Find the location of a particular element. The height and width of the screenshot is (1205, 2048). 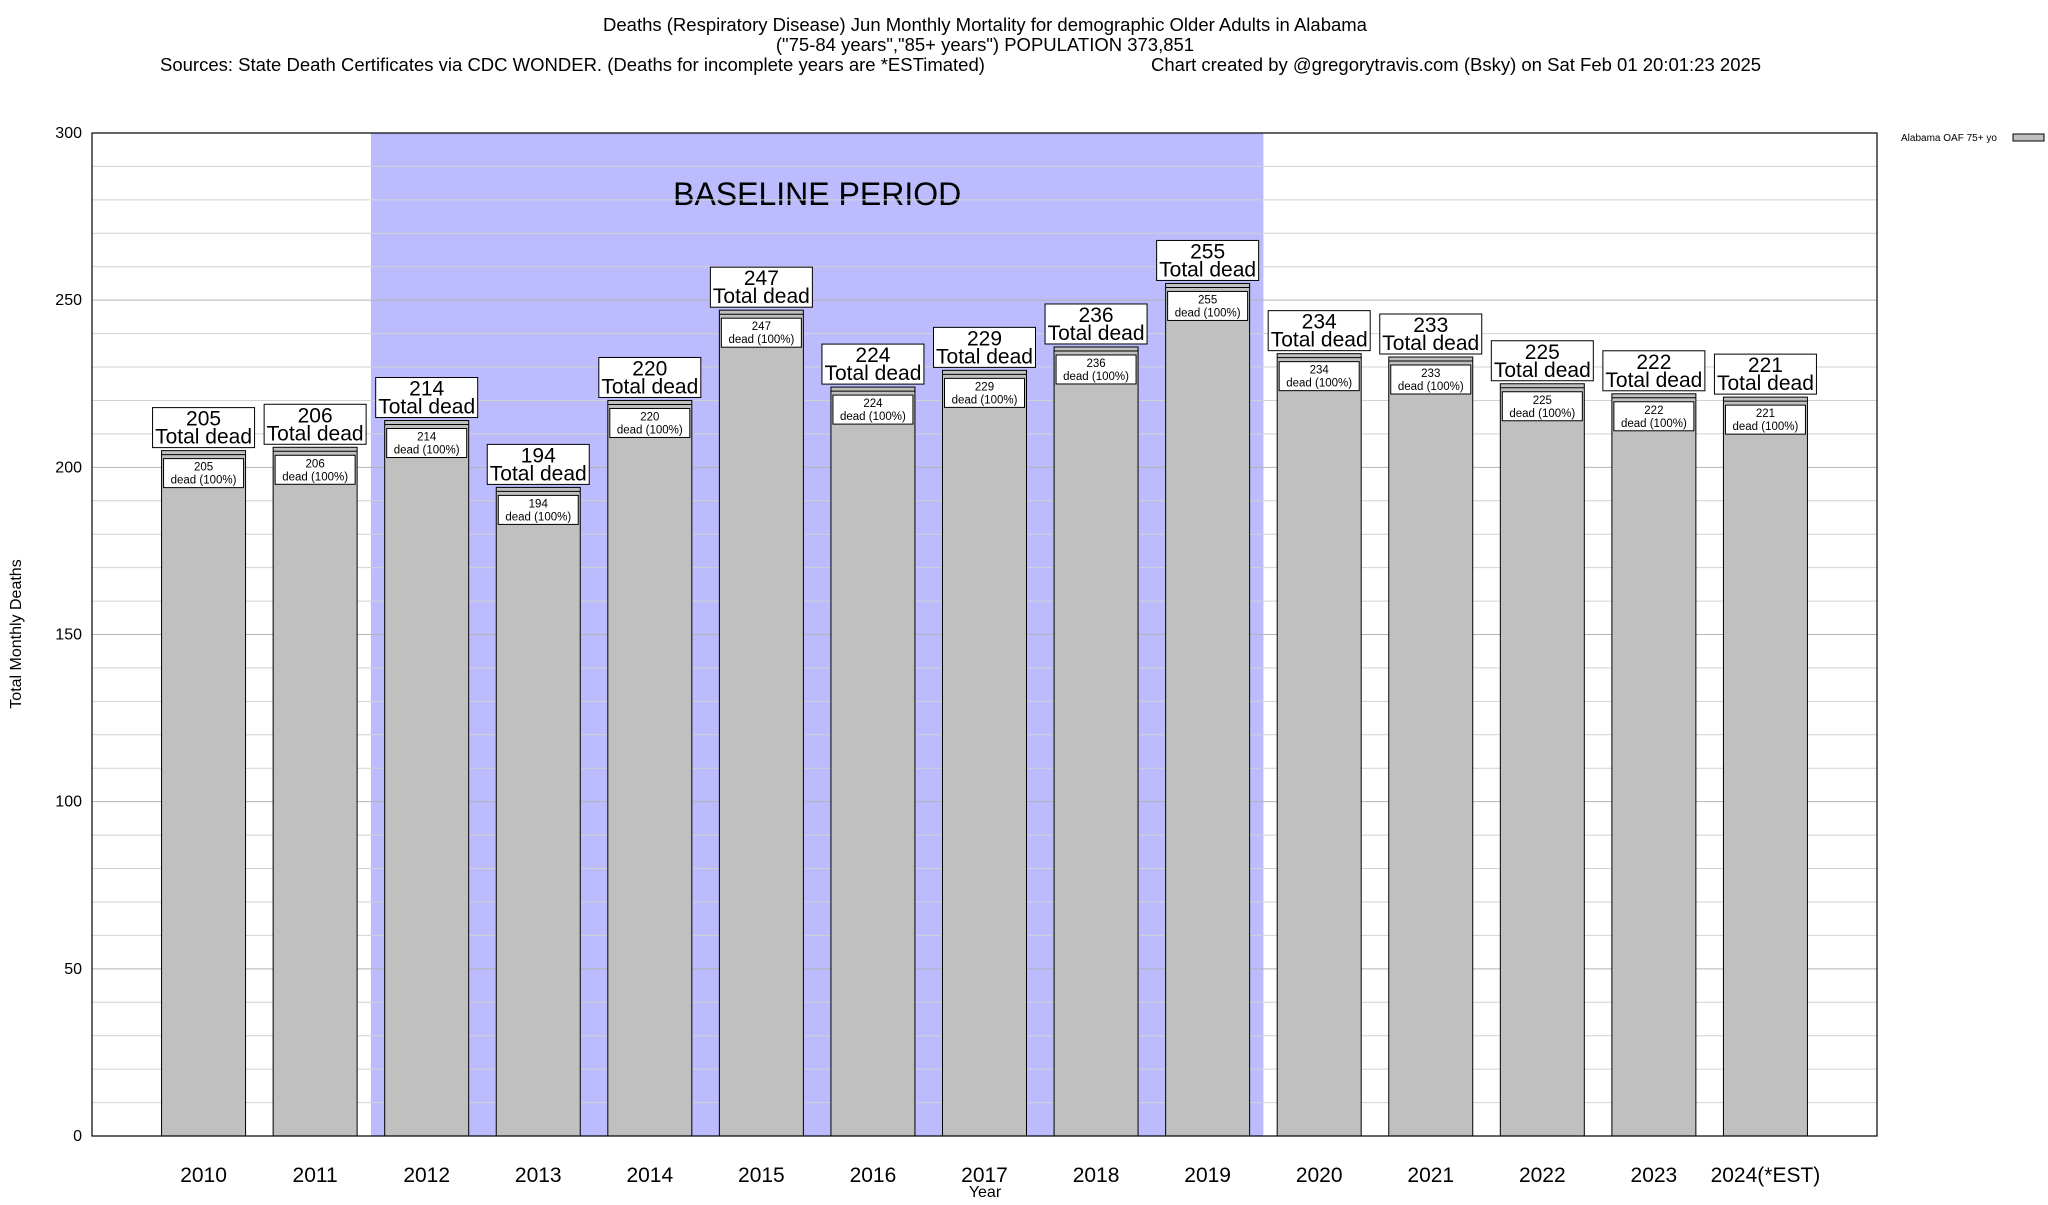

data-label-big-value: 233 is located at coordinates (1430, 325).